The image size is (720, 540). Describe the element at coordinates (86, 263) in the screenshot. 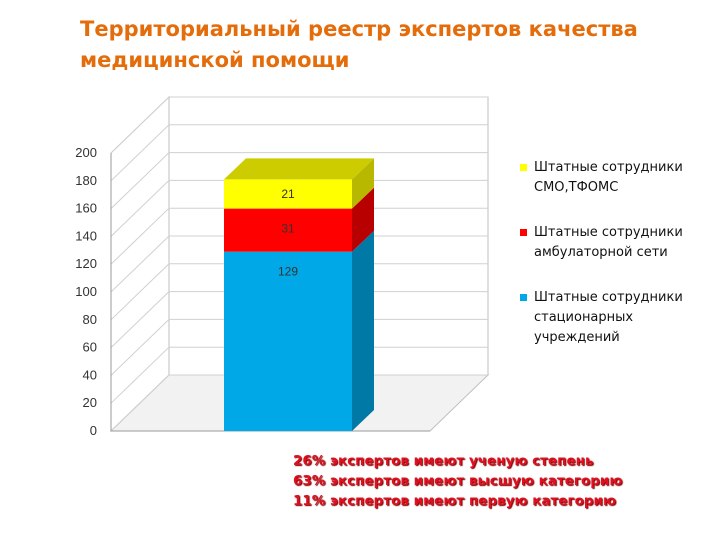

I see `y-tick-label: 120` at that location.